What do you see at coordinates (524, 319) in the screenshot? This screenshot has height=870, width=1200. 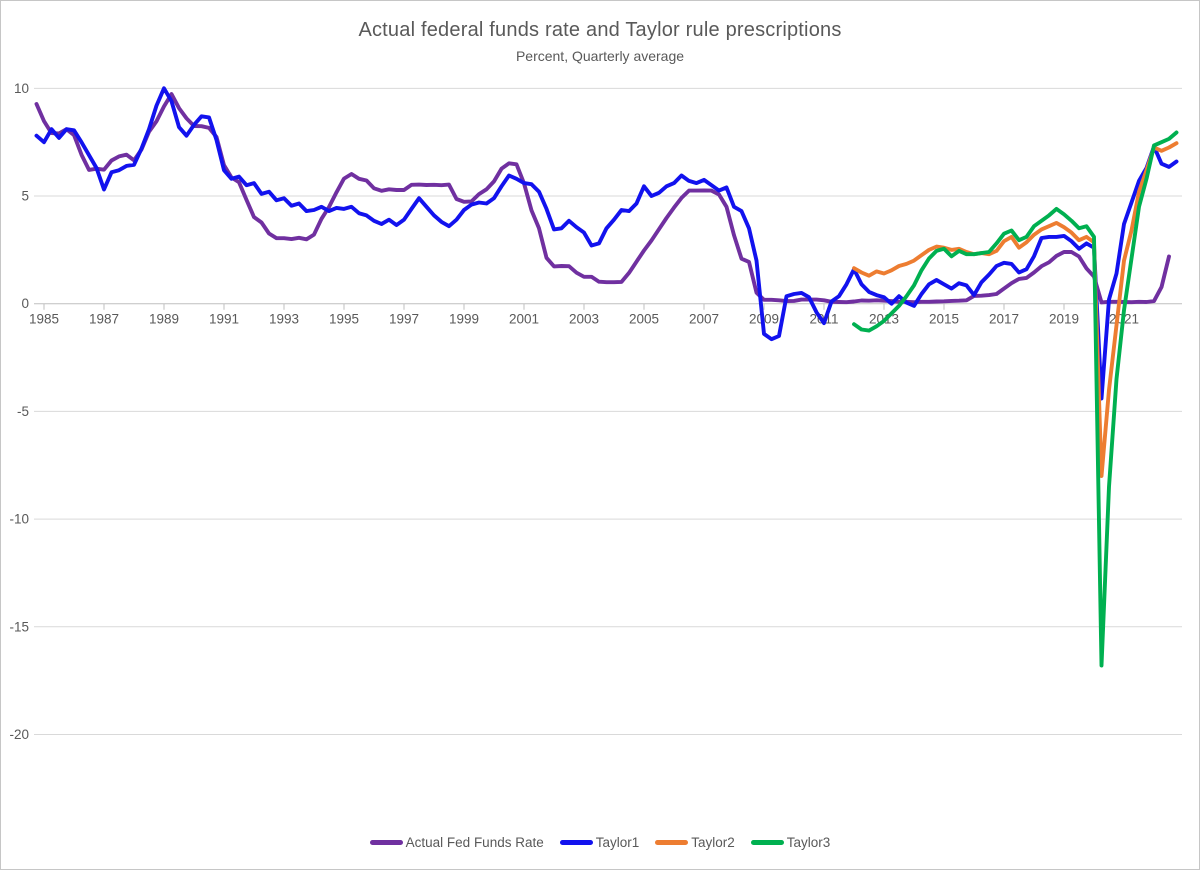 I see `x-tick-label: 2001` at bounding box center [524, 319].